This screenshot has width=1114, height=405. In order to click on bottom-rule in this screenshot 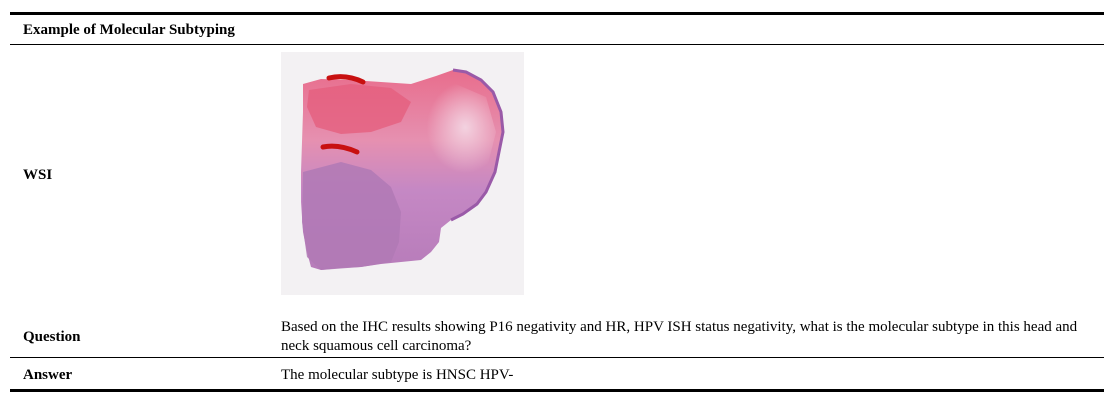, I will do `click(557, 390)`.